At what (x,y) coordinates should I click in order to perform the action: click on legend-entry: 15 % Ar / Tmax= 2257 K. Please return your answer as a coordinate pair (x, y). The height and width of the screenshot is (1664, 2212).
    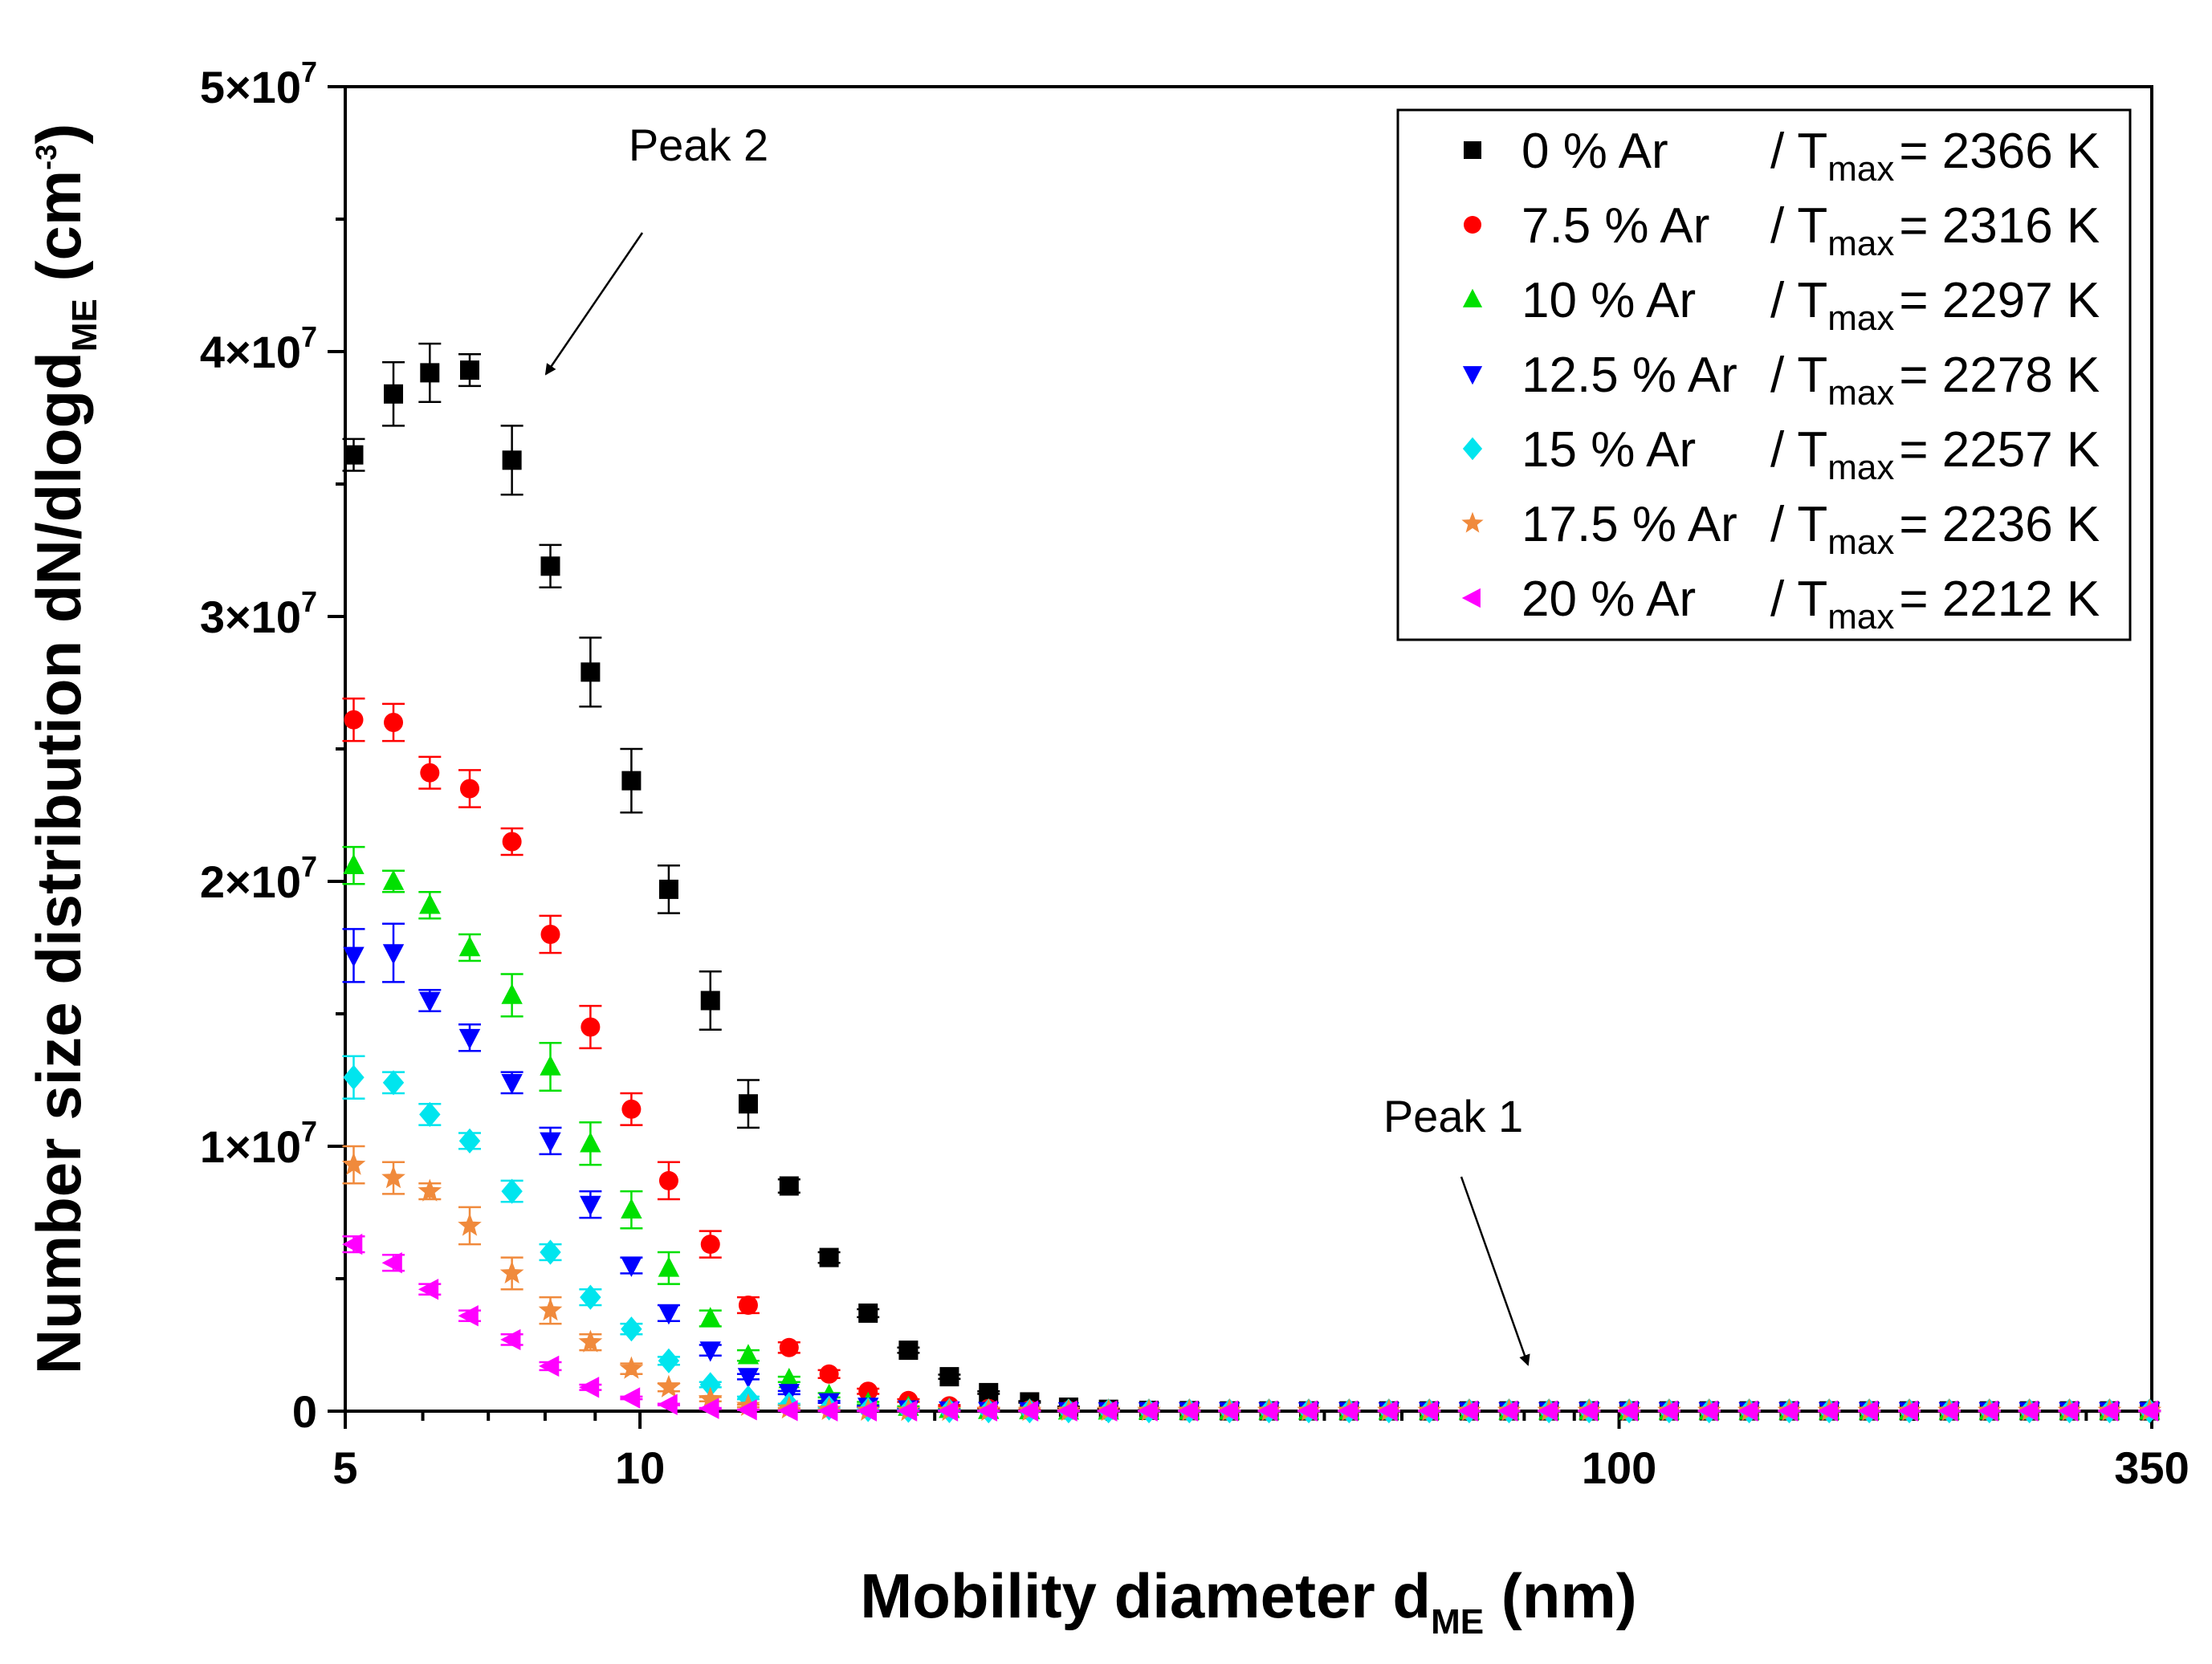
    Looking at the image, I should click on (1781, 454).